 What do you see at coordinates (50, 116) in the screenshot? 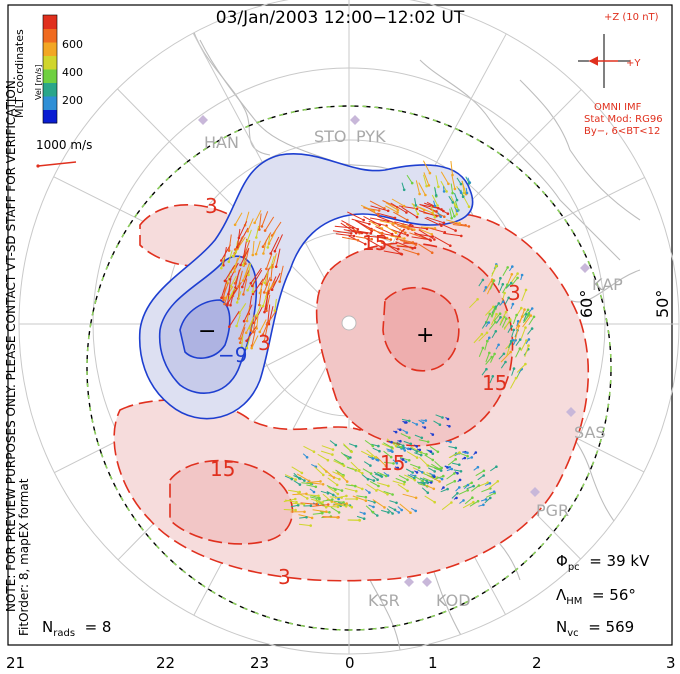
I see `colorbar-segment` at bounding box center [50, 116].